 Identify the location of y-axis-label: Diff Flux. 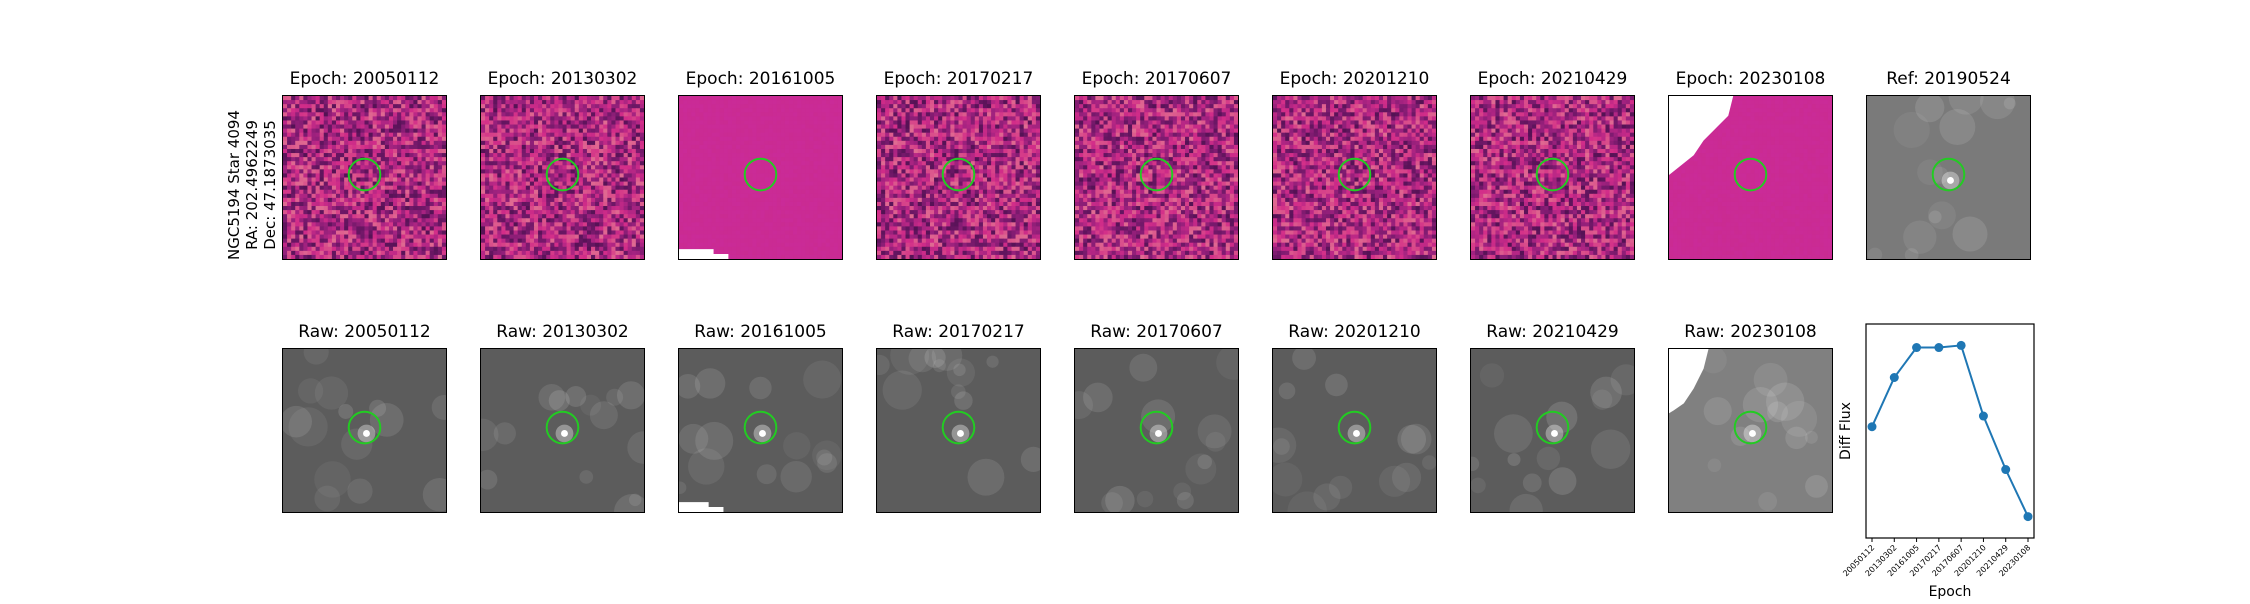
(1846, 431).